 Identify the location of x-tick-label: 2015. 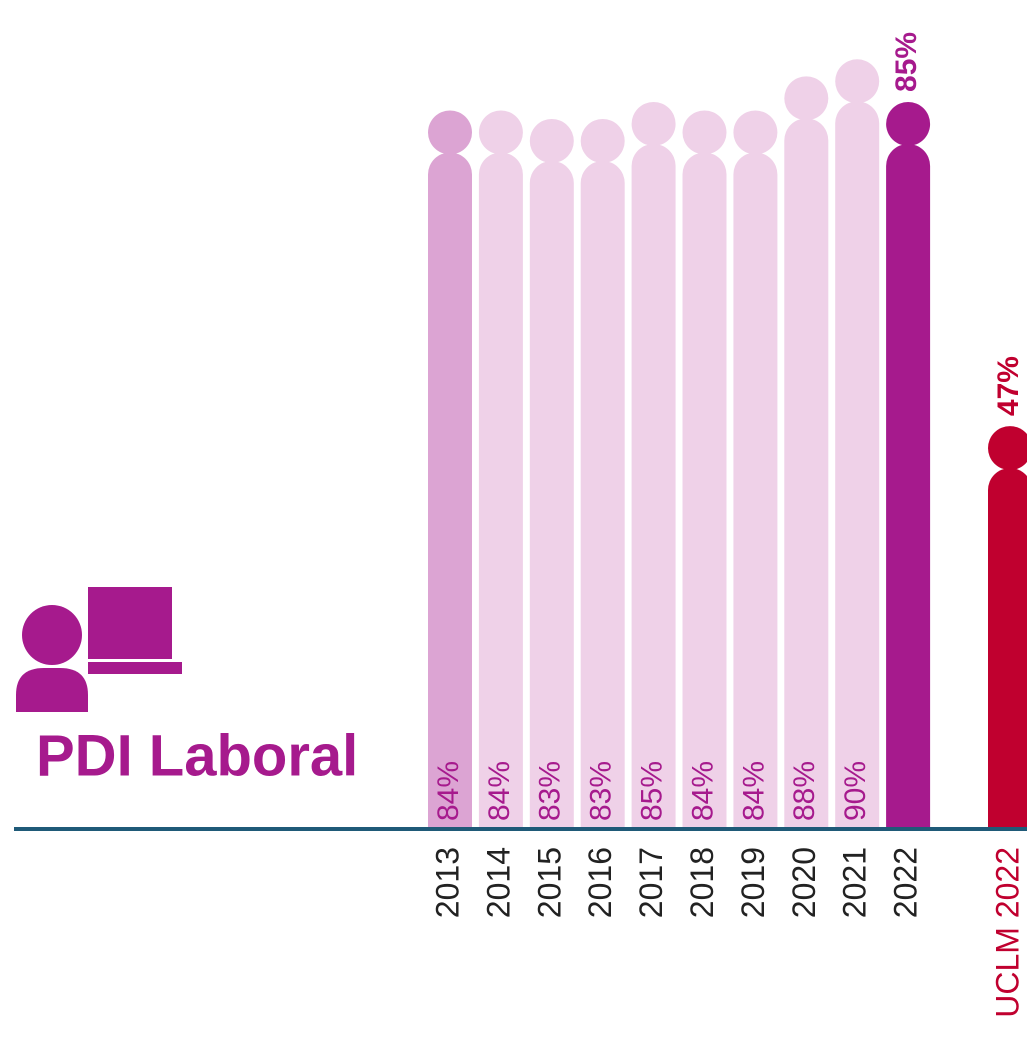
(549, 882).